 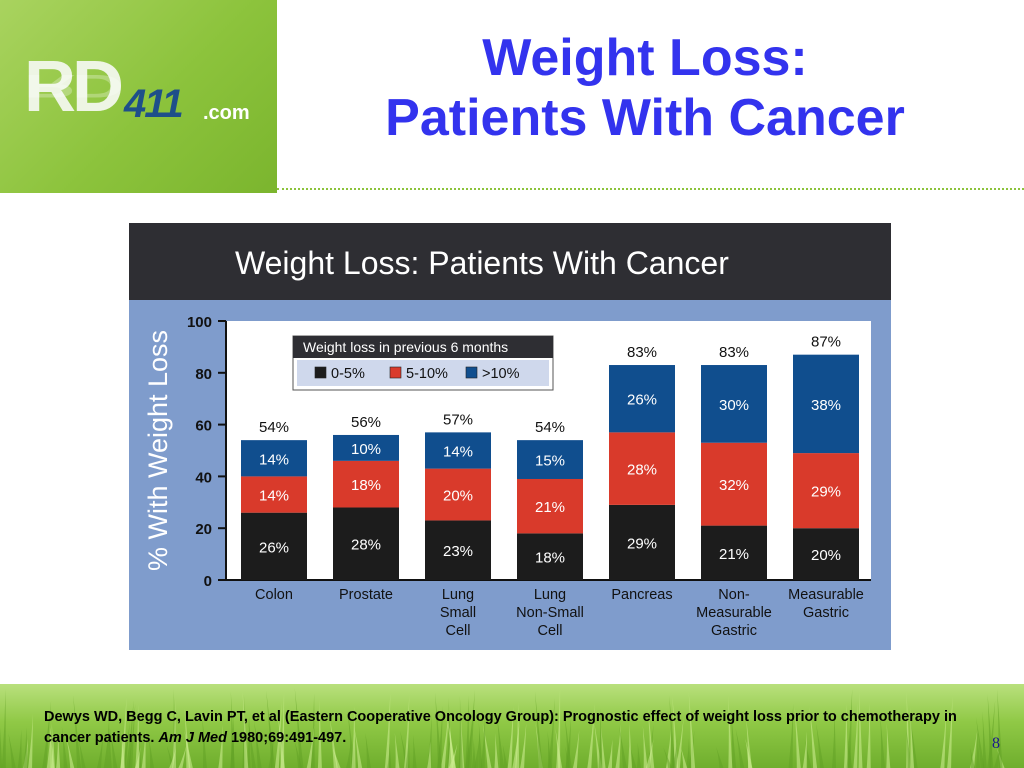 I want to click on page-number: 8, so click(x=996, y=743).